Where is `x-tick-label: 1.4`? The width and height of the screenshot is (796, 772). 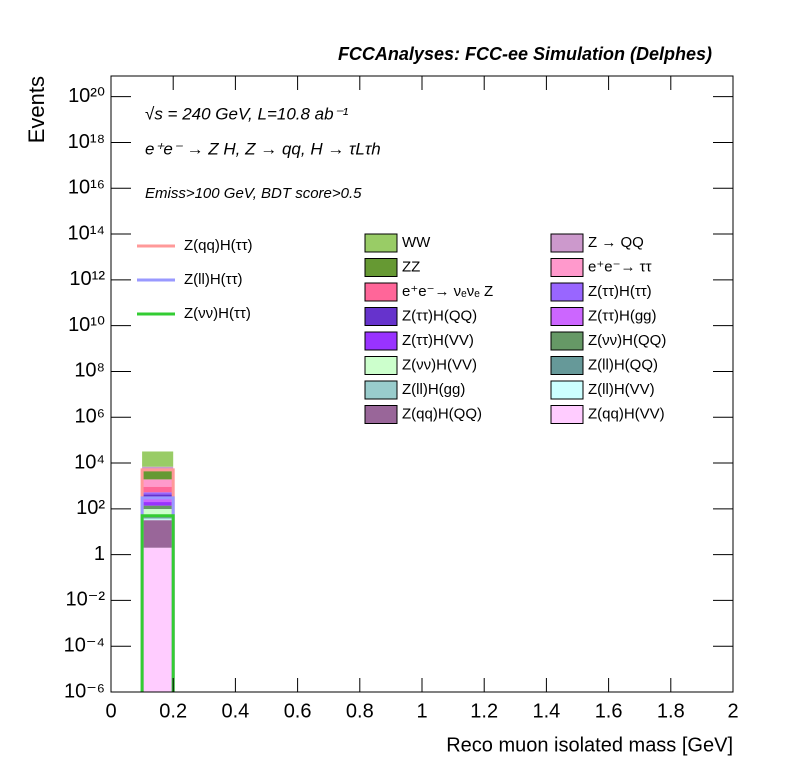
x-tick-label: 1.4 is located at coordinates (546, 711).